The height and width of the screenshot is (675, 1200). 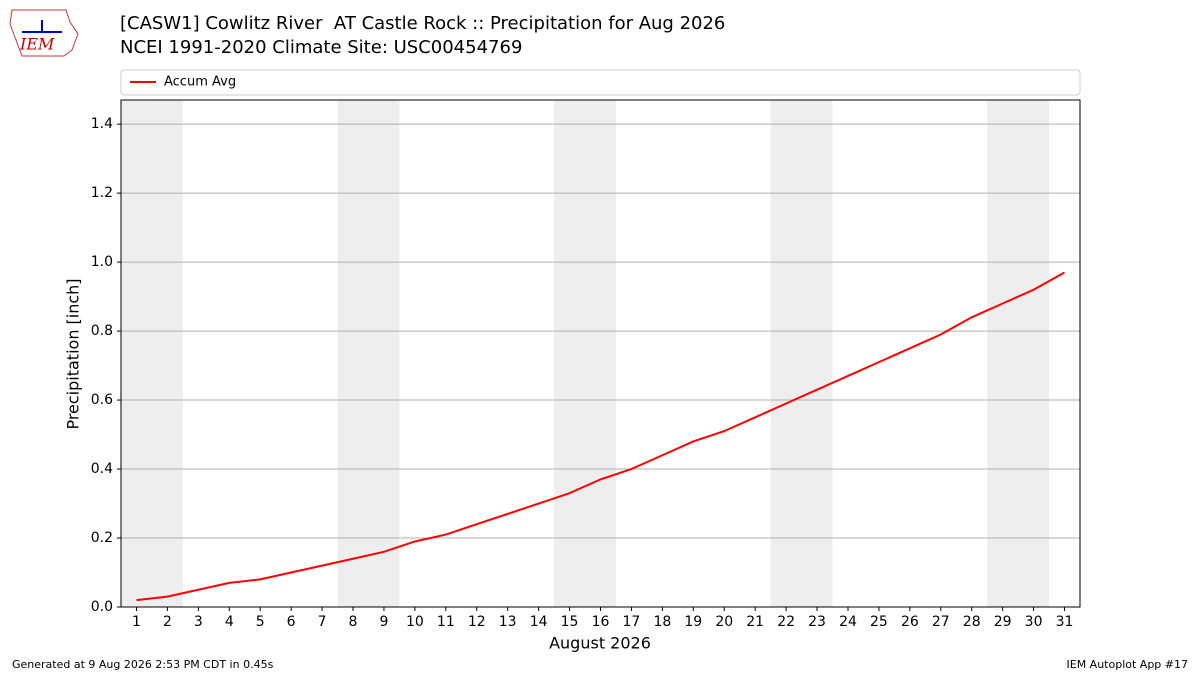 What do you see at coordinates (102, 400) in the screenshot?
I see `y-tick-label: 0.6` at bounding box center [102, 400].